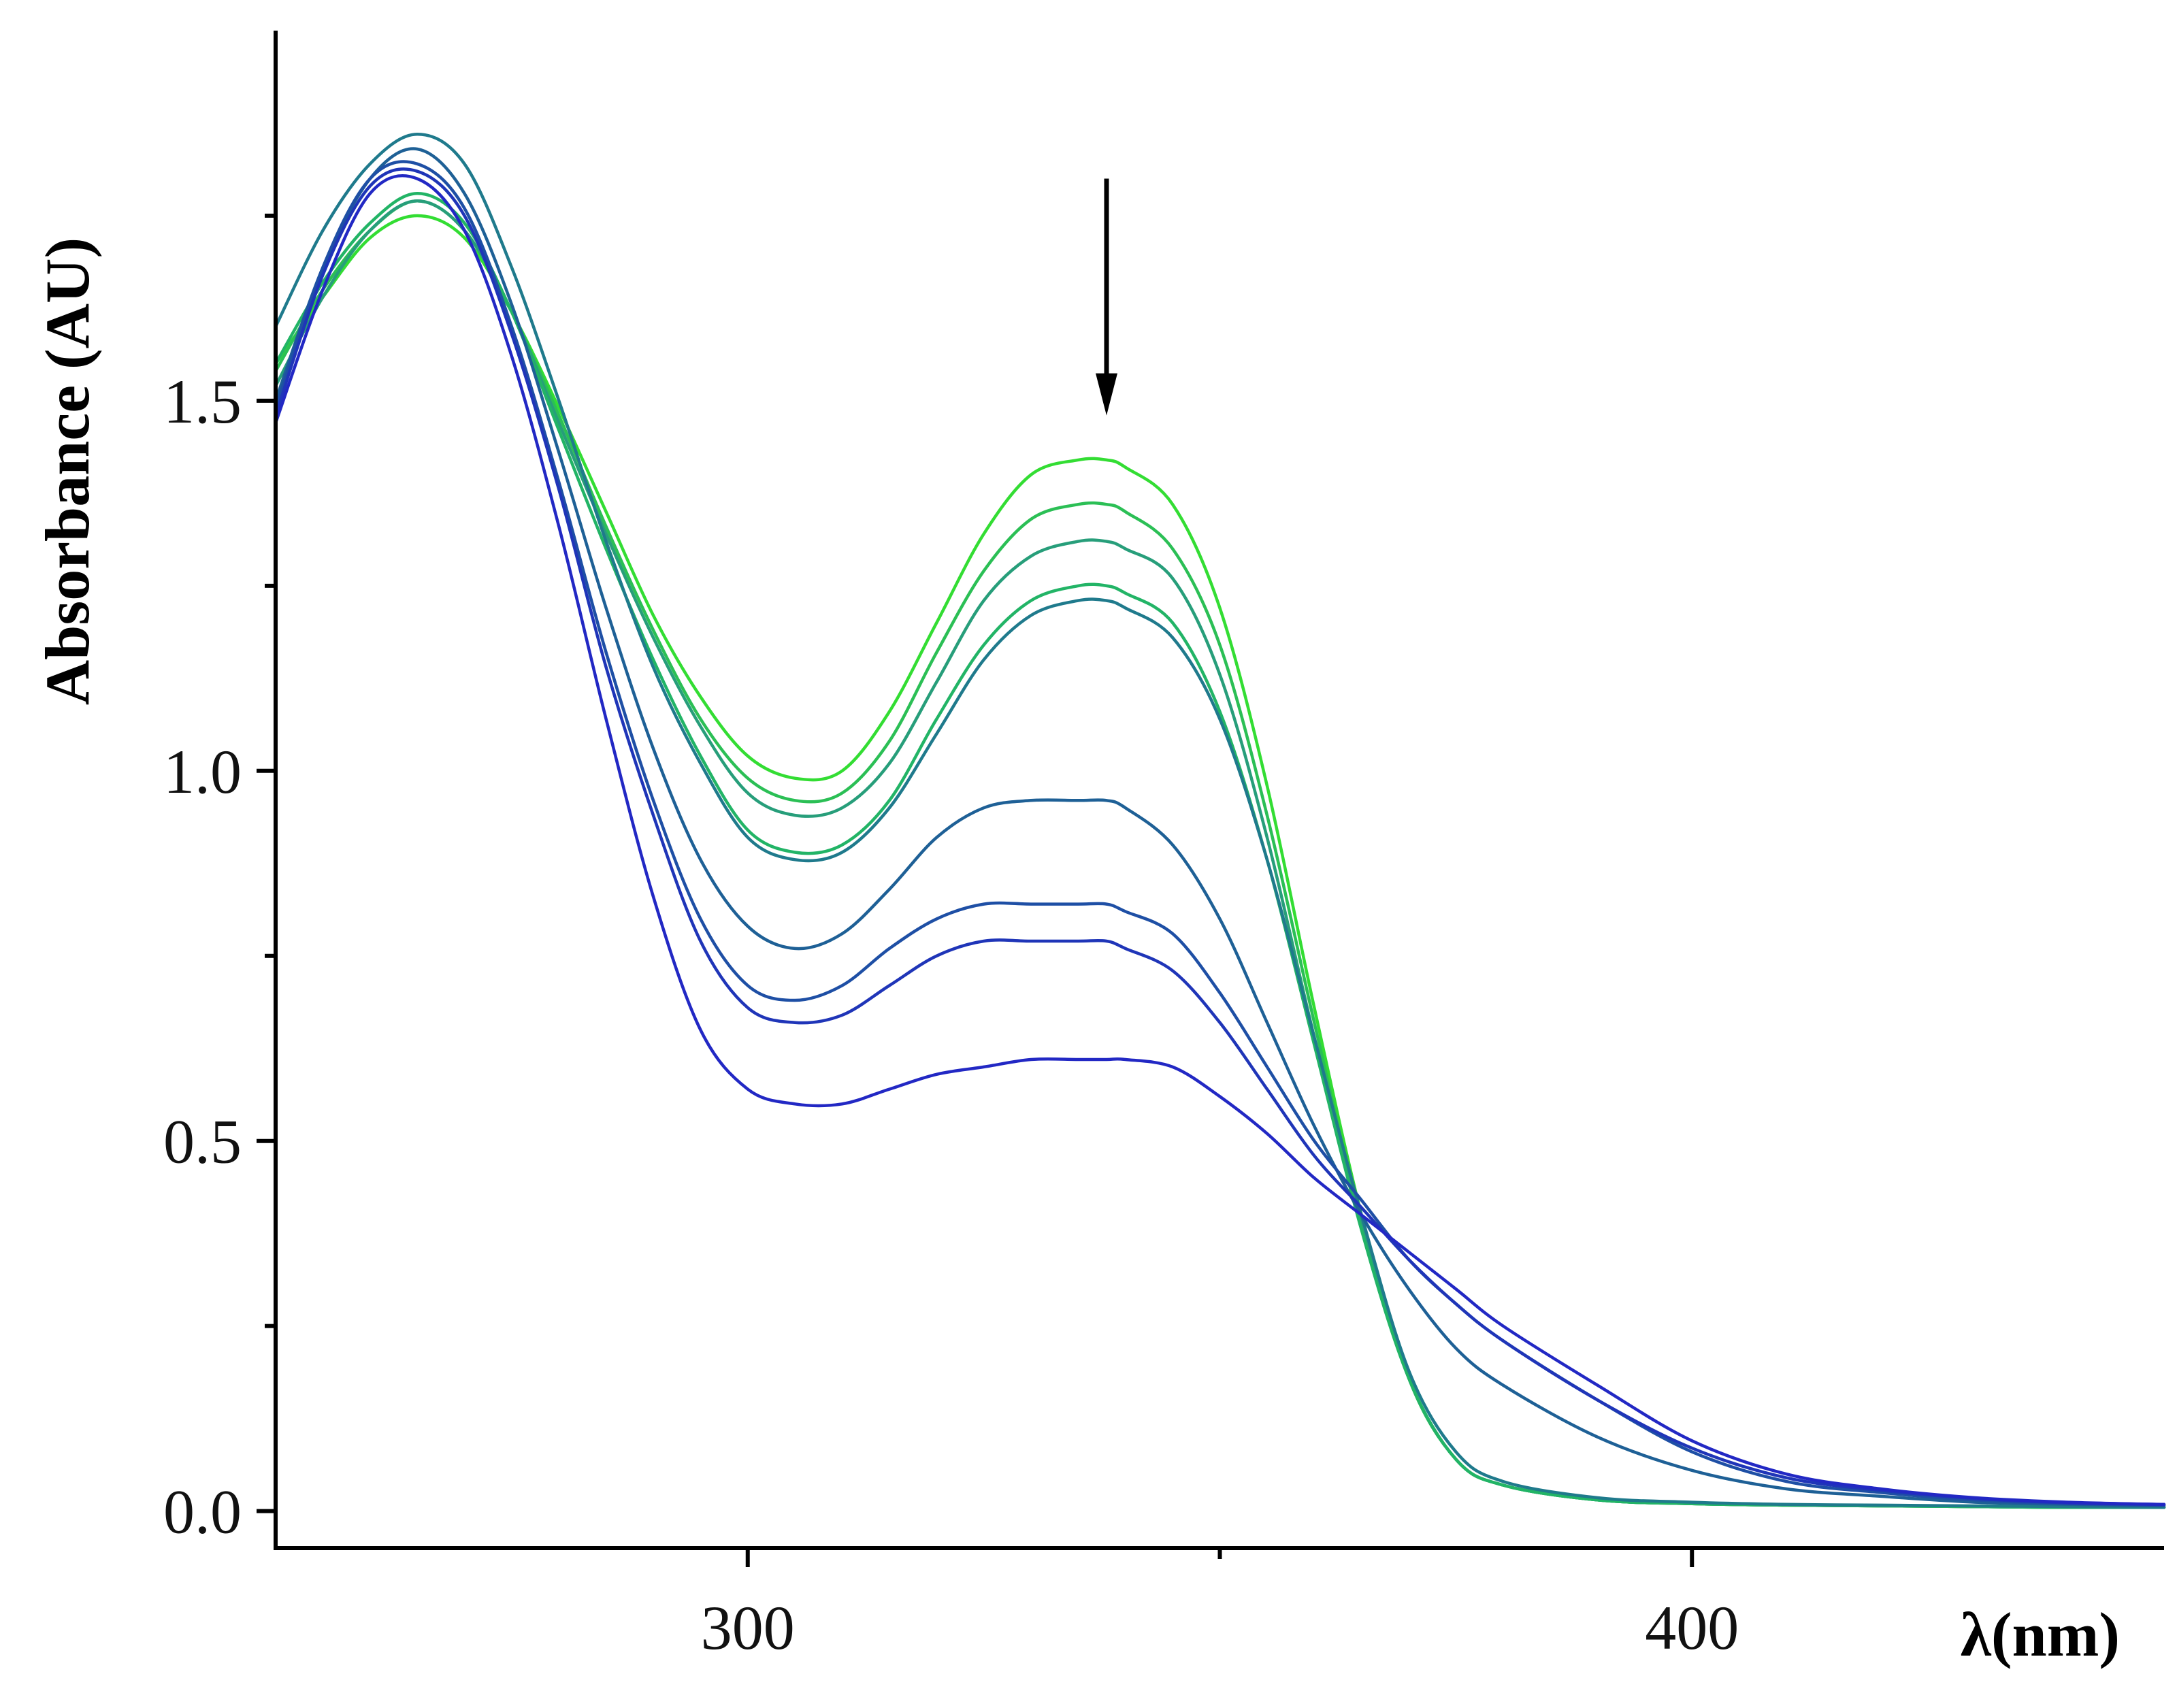 This screenshot has height=1708, width=2177. What do you see at coordinates (1692, 1628) in the screenshot?
I see `x-tick-label: 400` at bounding box center [1692, 1628].